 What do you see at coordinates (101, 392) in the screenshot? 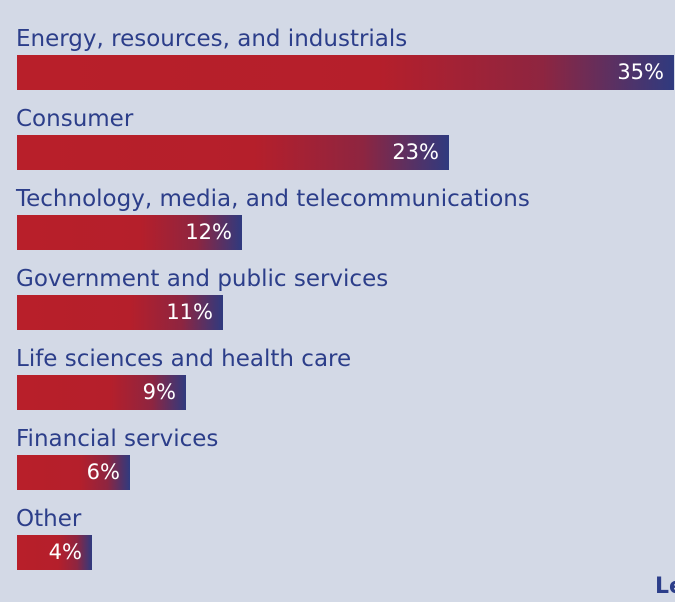
I see `bar: 9%` at bounding box center [101, 392].